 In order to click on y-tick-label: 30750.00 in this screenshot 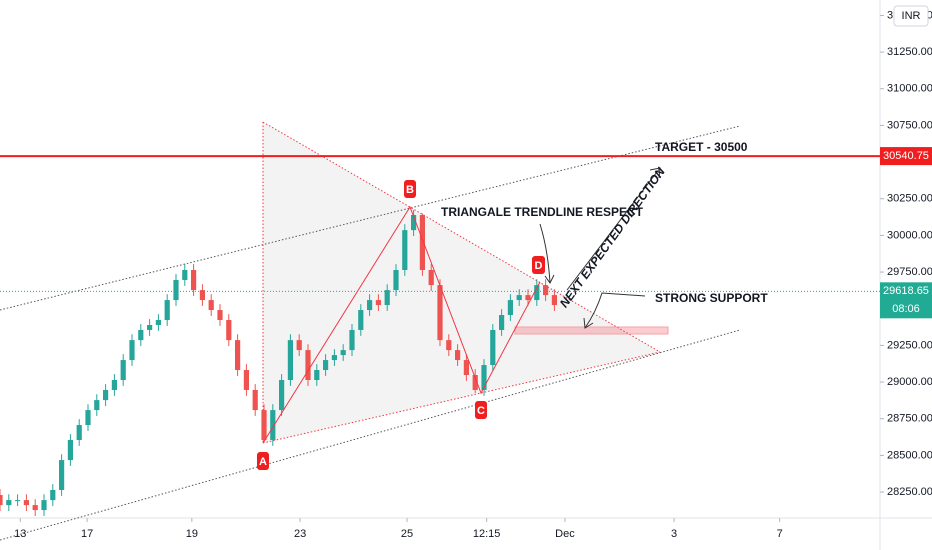, I will do `click(909, 125)`.